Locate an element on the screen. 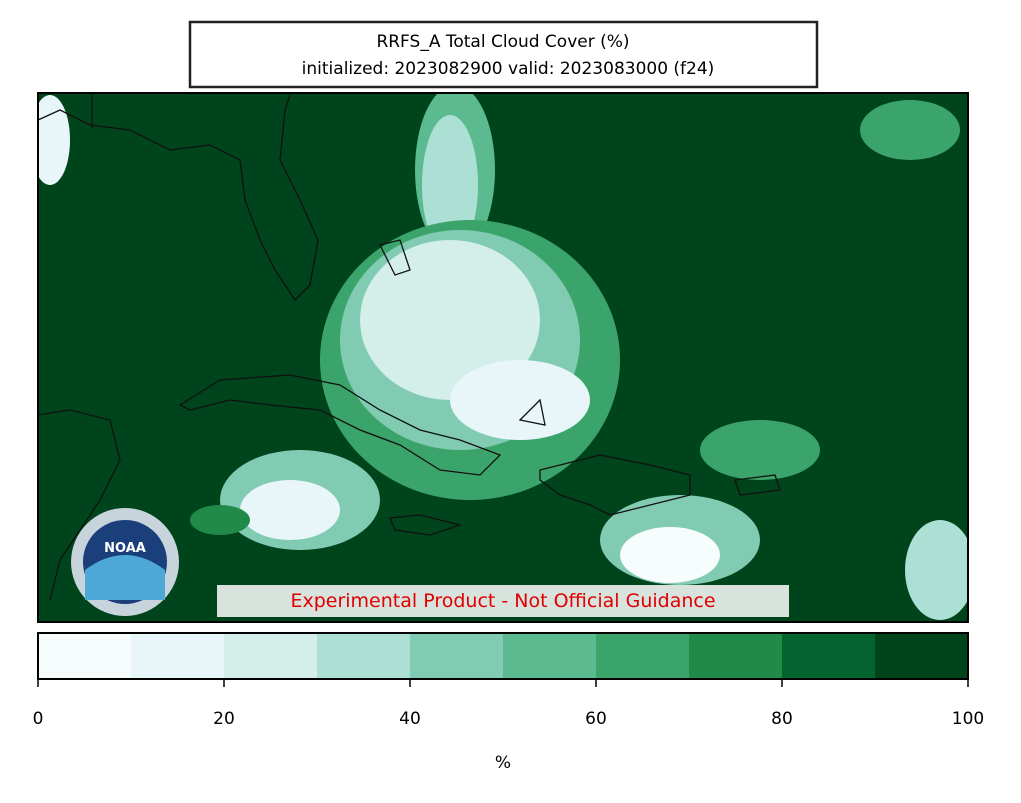 This screenshot has height=803, width=1021. colorbar: 0 20 40 60 80 100 is located at coordinates (508, 681).